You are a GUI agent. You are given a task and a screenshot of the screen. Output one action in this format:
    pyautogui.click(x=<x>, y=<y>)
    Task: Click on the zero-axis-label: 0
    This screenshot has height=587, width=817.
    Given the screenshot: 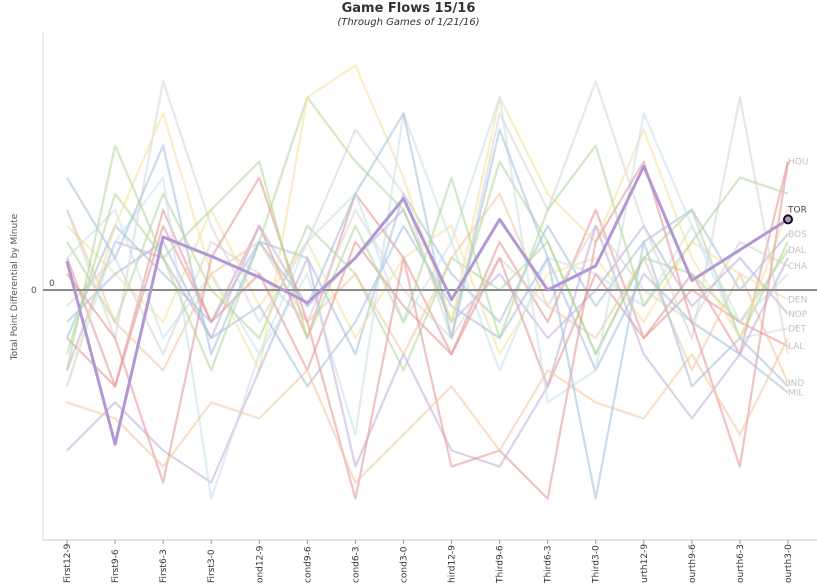 What is the action you would take?
    pyautogui.click(x=34, y=291)
    